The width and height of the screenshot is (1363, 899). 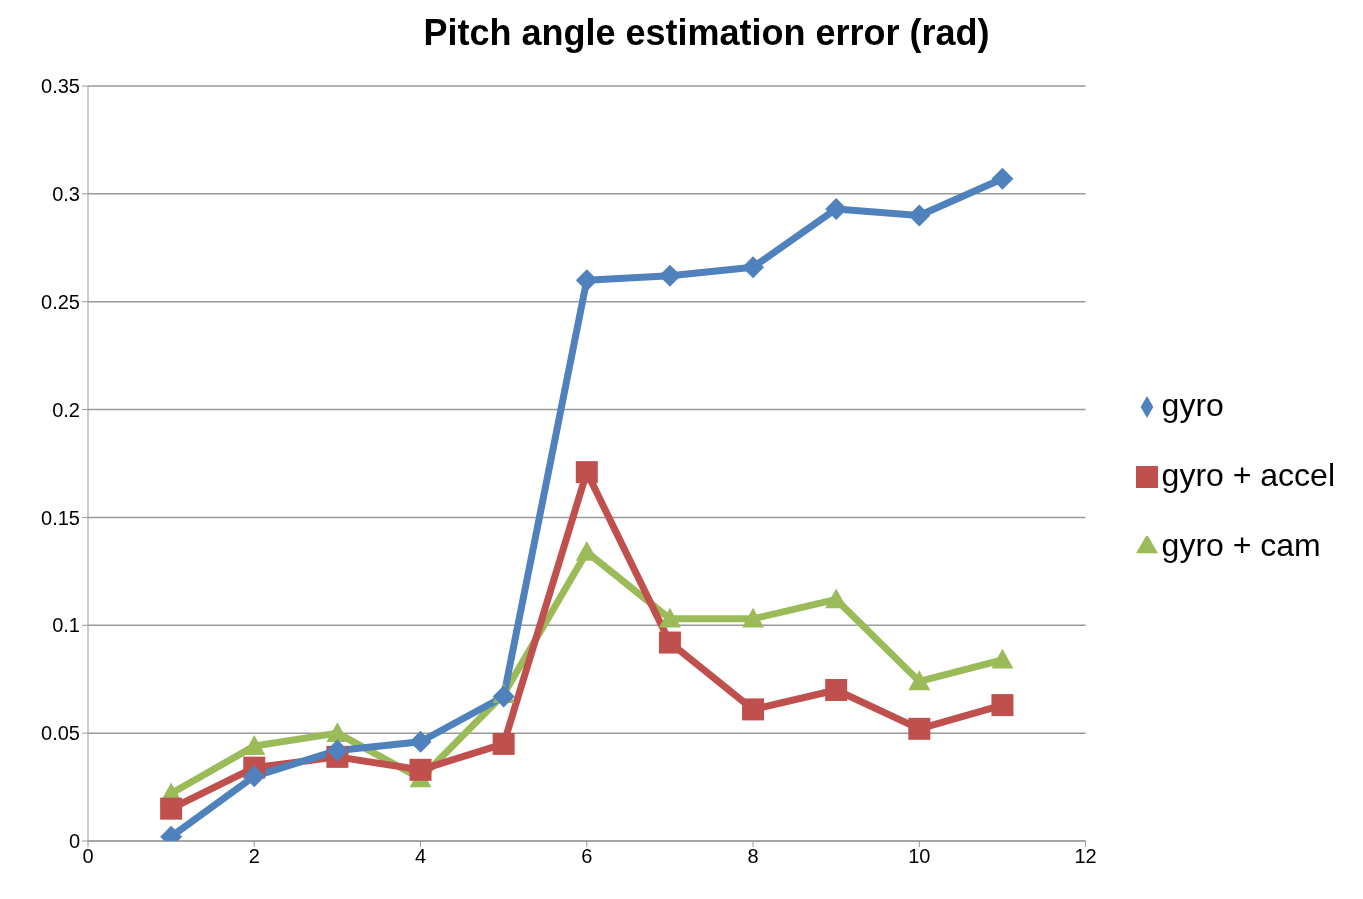 What do you see at coordinates (919, 856) in the screenshot?
I see `x-tick-label: 10` at bounding box center [919, 856].